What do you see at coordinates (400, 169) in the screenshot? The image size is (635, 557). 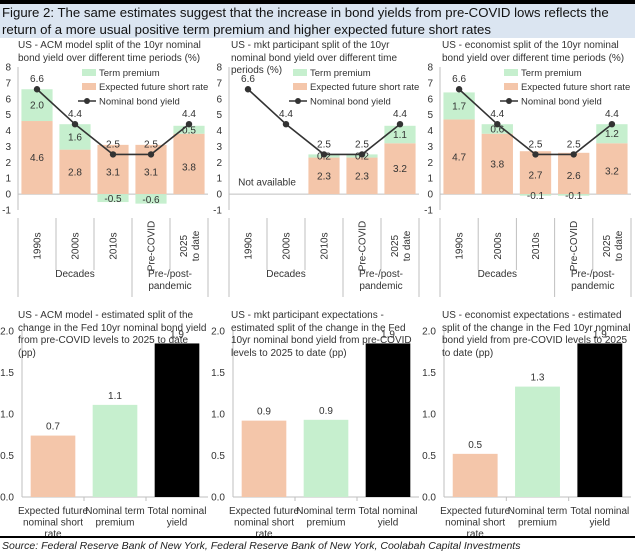 I see `data-label-short-rate: 3.2` at bounding box center [400, 169].